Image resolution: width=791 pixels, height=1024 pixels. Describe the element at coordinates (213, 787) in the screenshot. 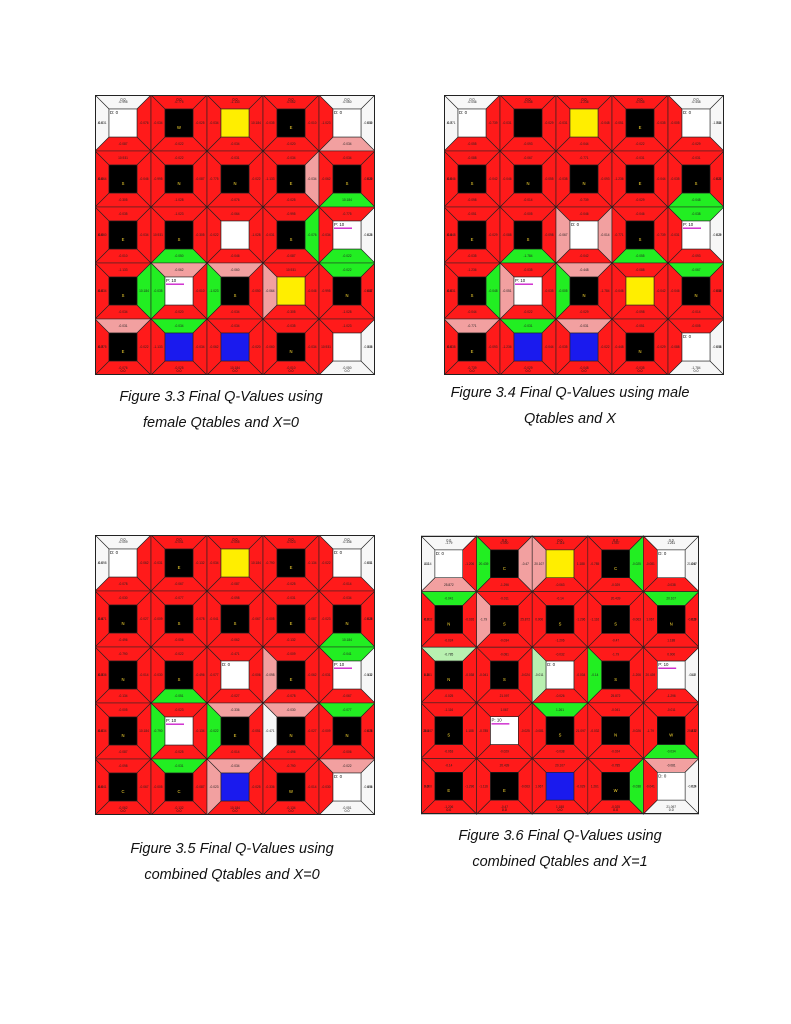

I see `q-value-label: -0.023` at that location.